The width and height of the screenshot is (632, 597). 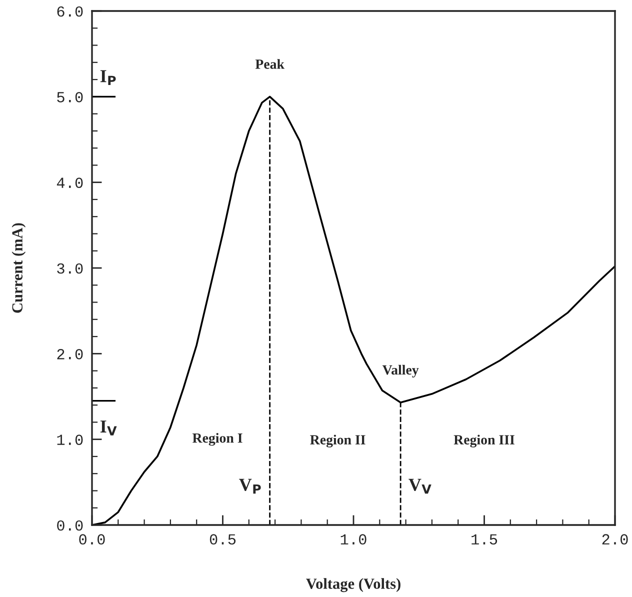 What do you see at coordinates (70, 440) in the screenshot?
I see `y-tick-label: 1.0` at bounding box center [70, 440].